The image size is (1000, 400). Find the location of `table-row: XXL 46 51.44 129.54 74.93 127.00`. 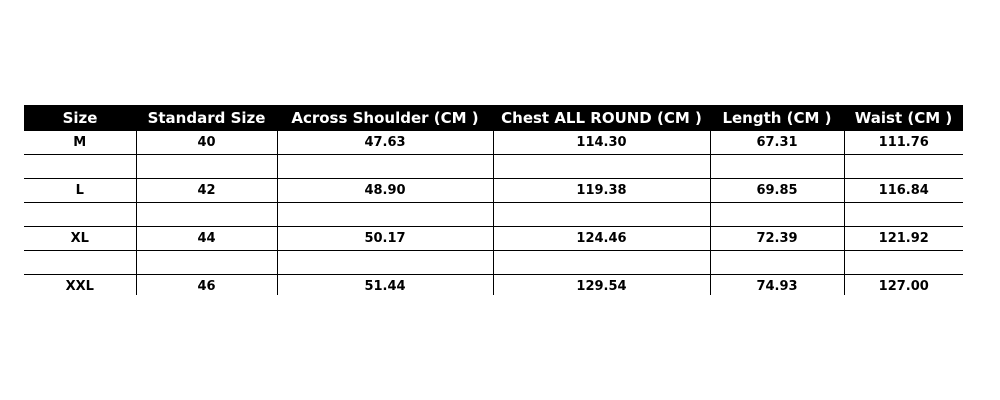

table-row: XXL 46 51.44 129.54 74.93 127.00 is located at coordinates (493, 284).